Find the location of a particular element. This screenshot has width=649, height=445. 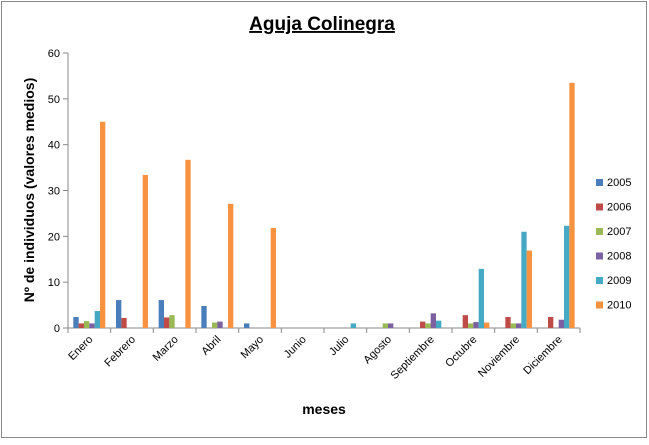

legend-label: 2008 is located at coordinates (619, 257).